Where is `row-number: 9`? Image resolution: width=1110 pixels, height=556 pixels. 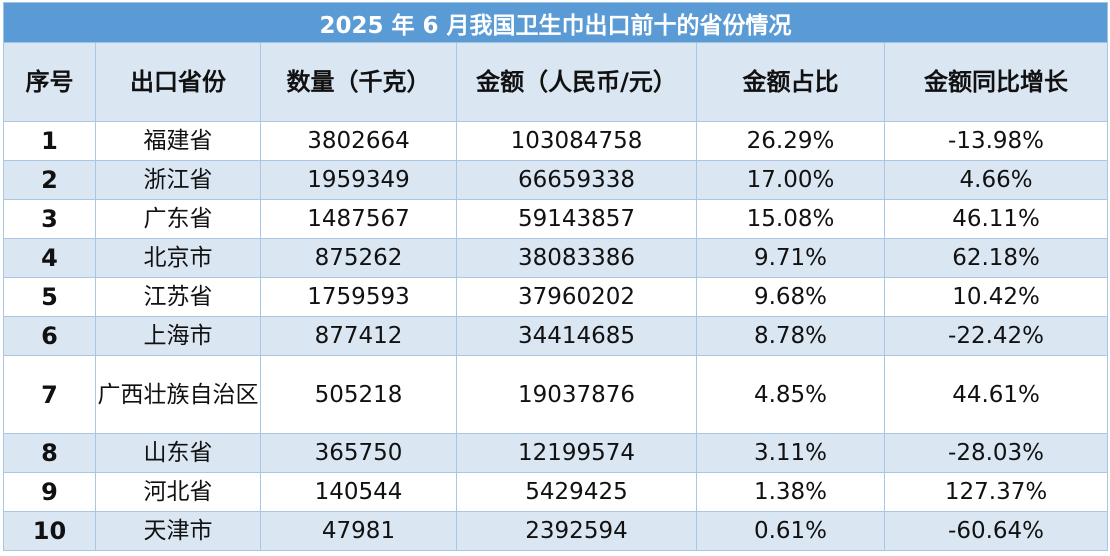 row-number: 9 is located at coordinates (49, 492).